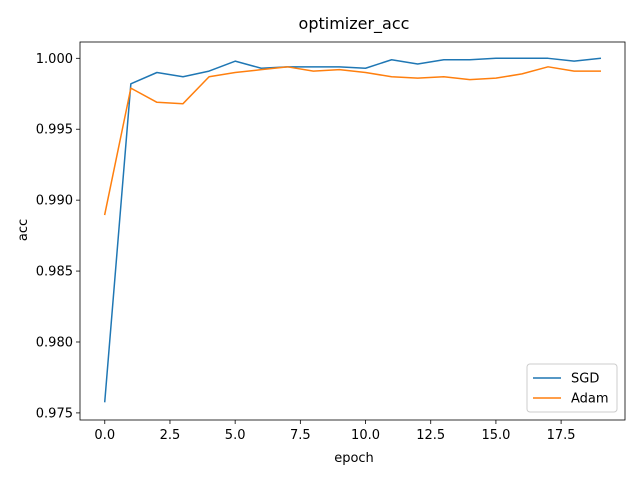 The width and height of the screenshot is (640, 480). Describe the element at coordinates (235, 435) in the screenshot. I see `x-tick-label: 5.0` at that location.